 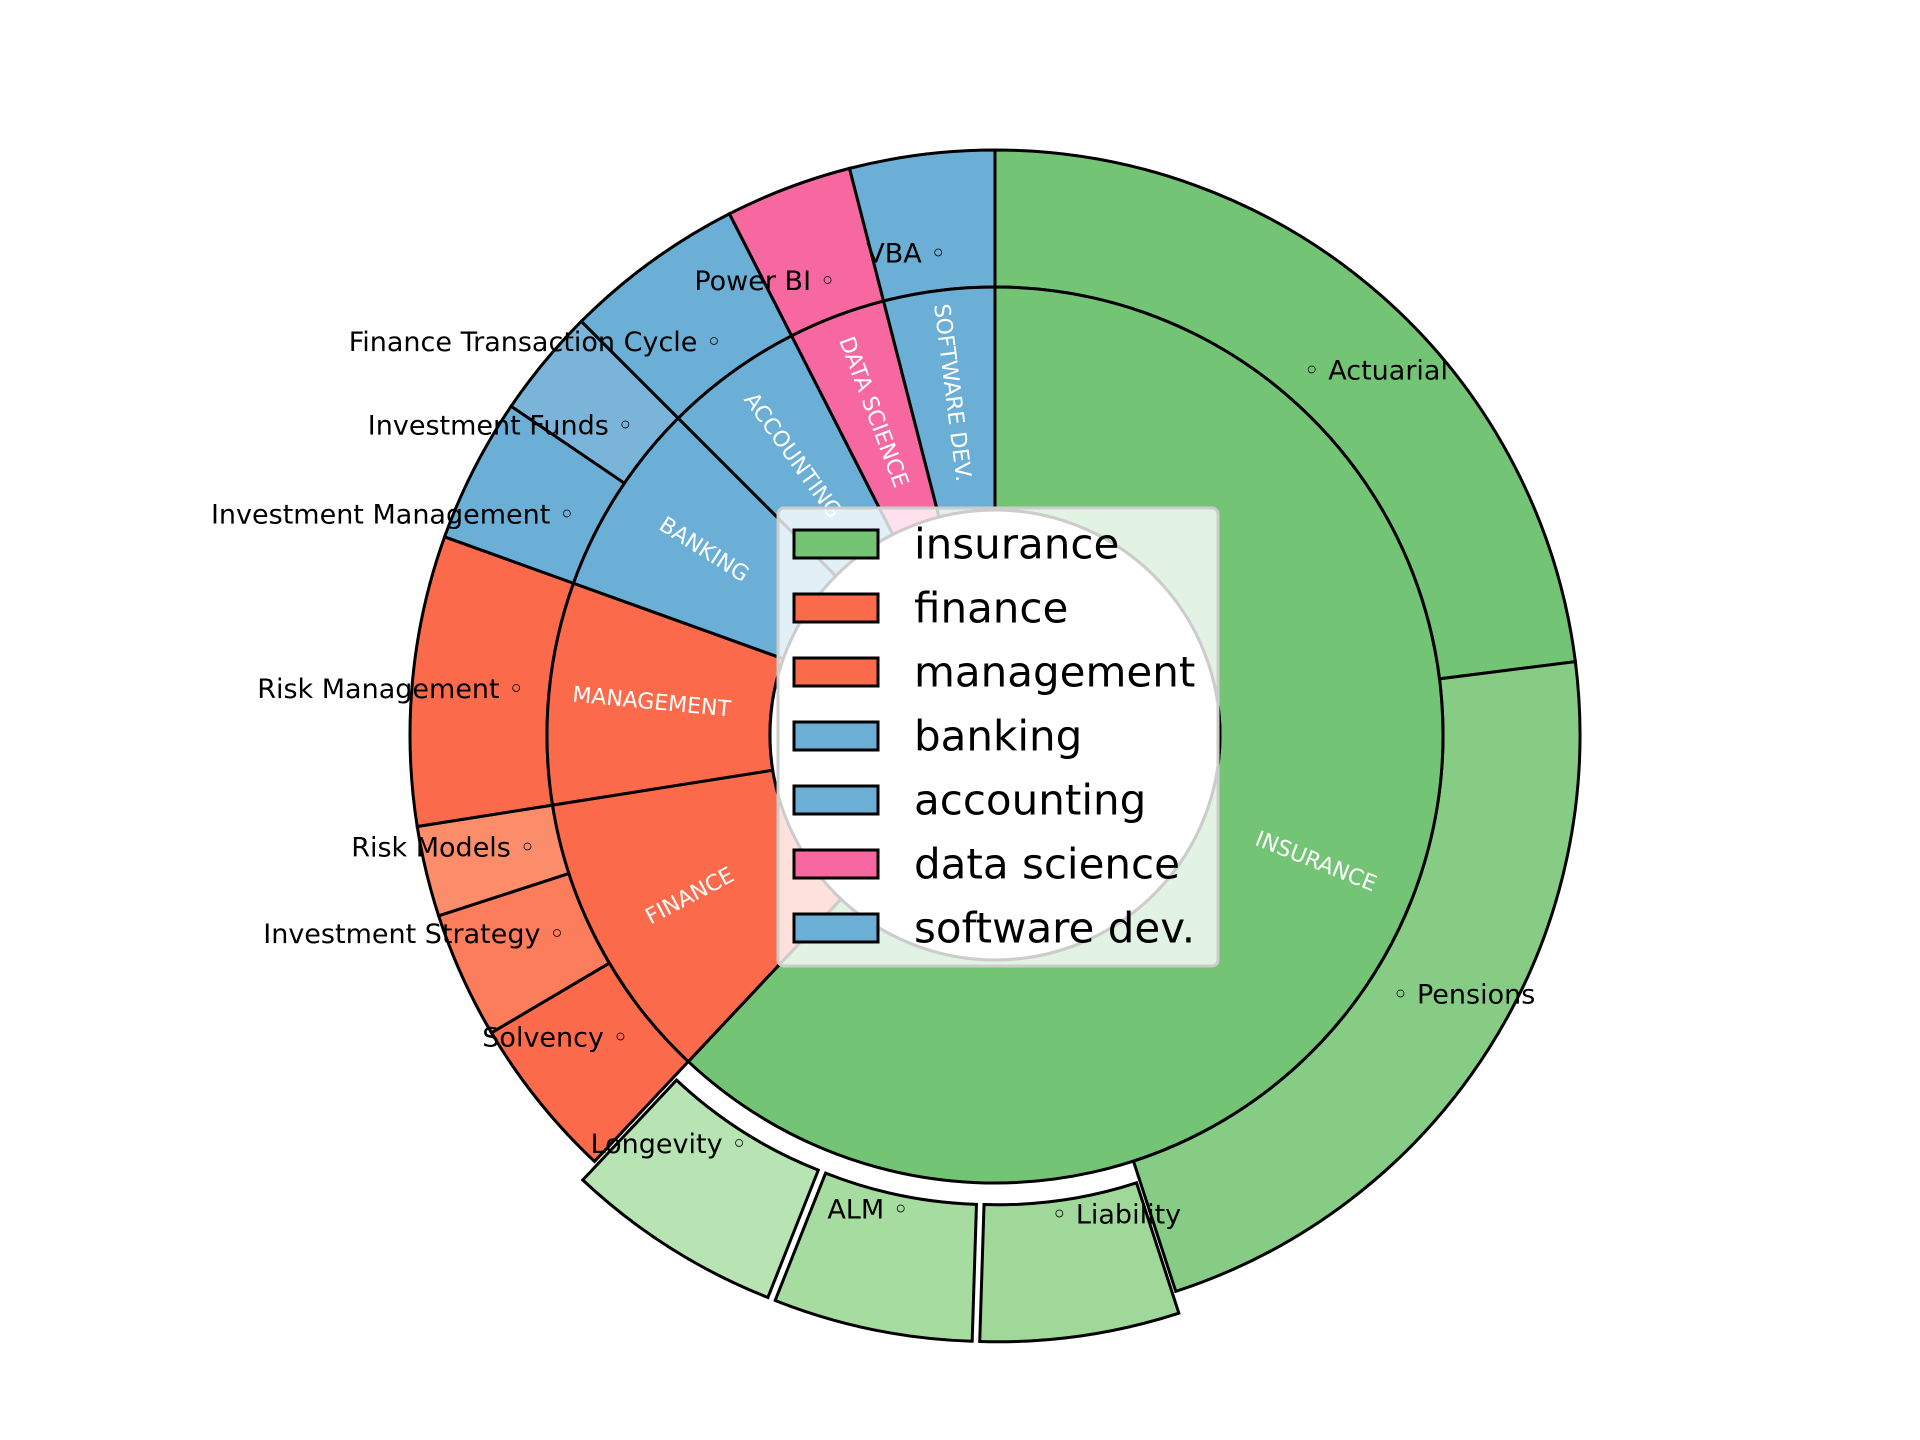 I want to click on outer-label-actuarial: ◦ Actuarial, so click(x=1376, y=371).